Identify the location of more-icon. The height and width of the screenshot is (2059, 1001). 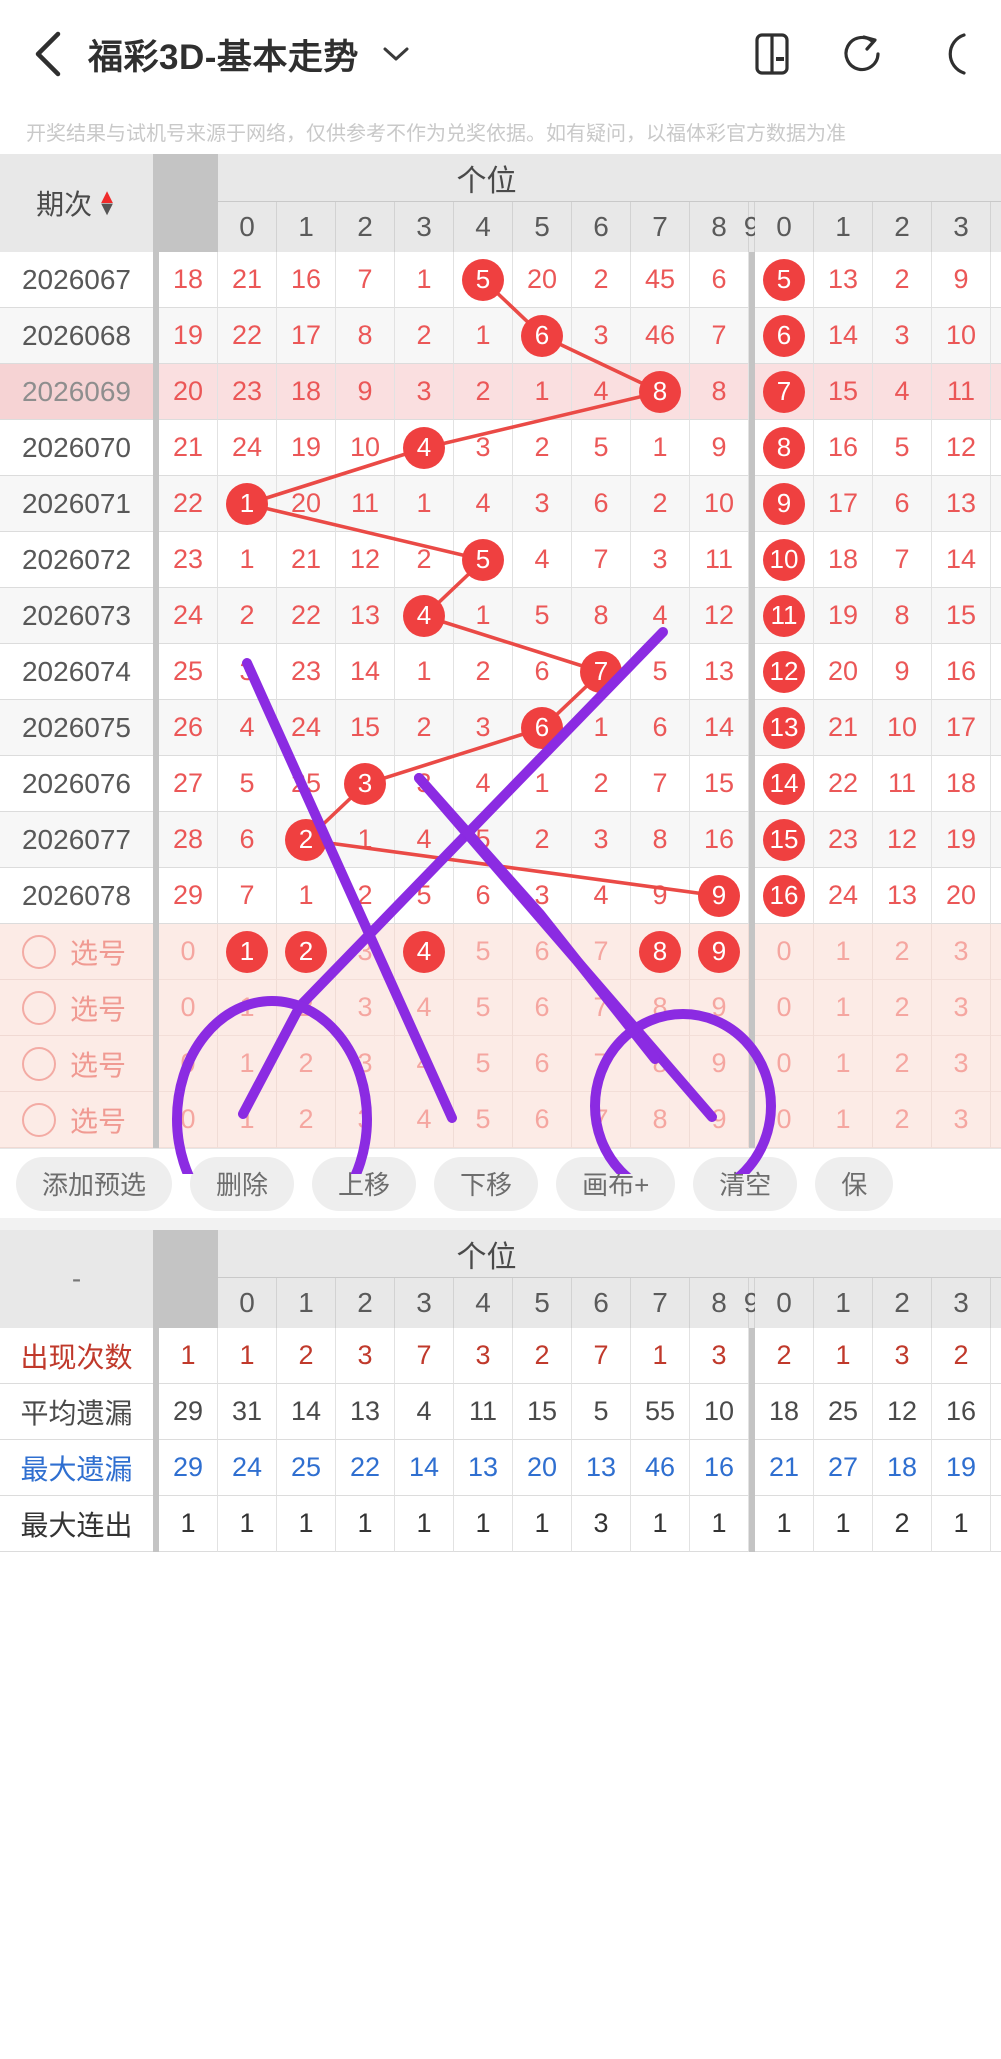
(956, 54).